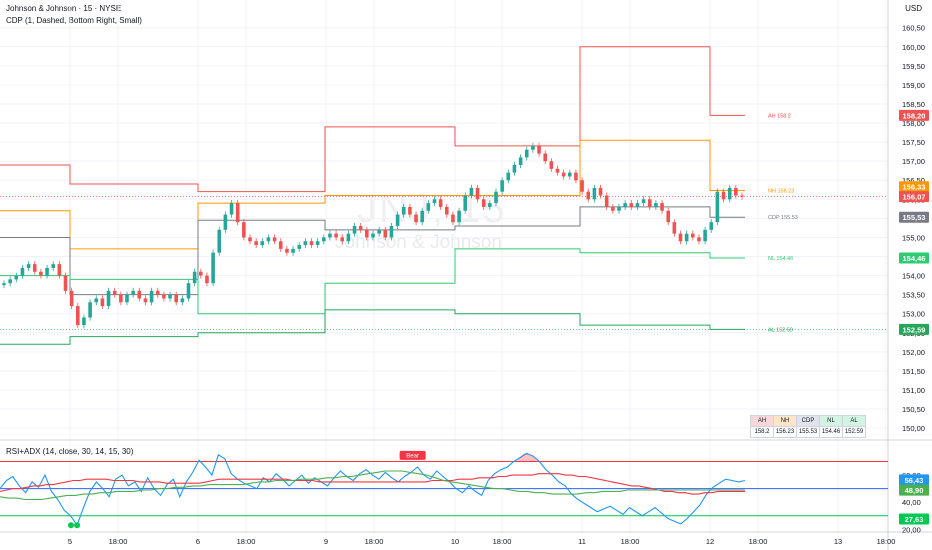  What do you see at coordinates (762, 421) in the screenshot?
I see `pivot-header-ah: AH` at bounding box center [762, 421].